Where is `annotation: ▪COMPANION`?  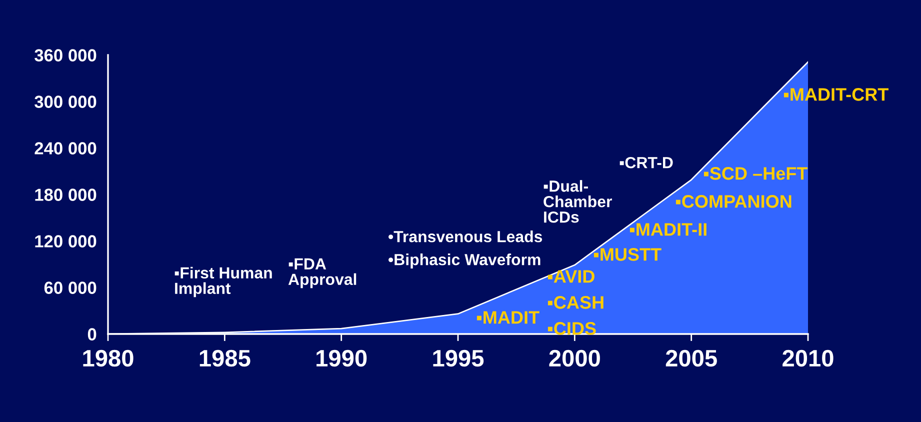 annotation: ▪COMPANION is located at coordinates (734, 201).